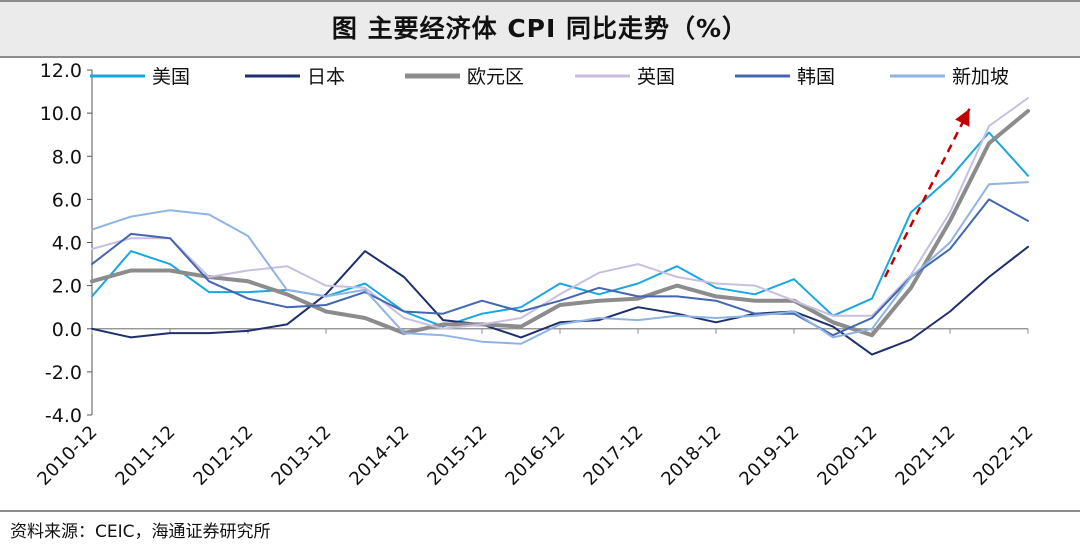 This screenshot has height=547, width=1080. Describe the element at coordinates (140, 532) in the screenshot. I see `source-note: 资料来源：CEIC，海通证券研究所` at that location.